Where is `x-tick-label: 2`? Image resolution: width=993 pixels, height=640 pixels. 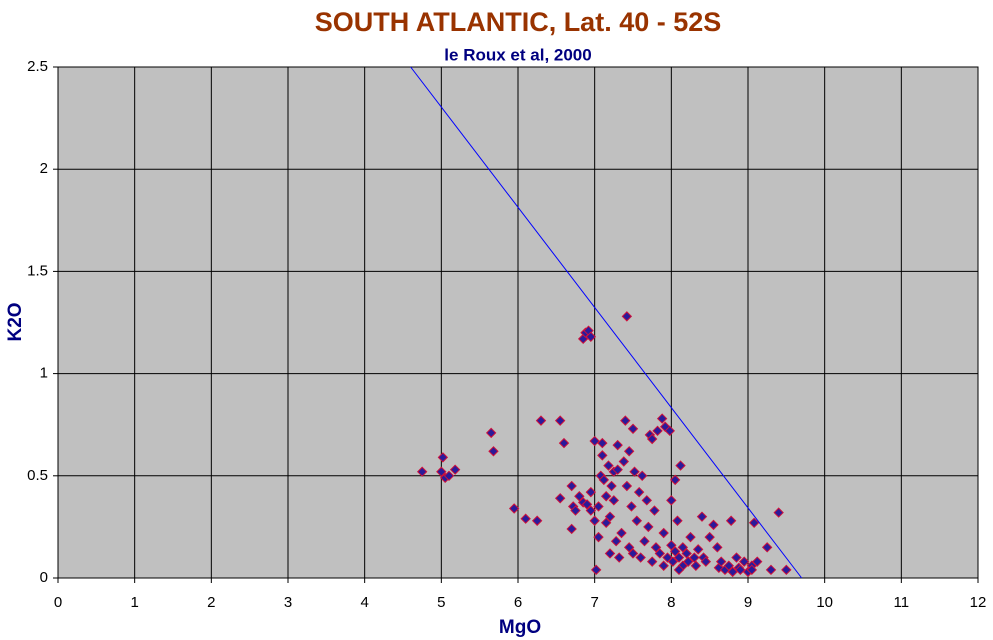 x-tick-label: 2 is located at coordinates (211, 602).